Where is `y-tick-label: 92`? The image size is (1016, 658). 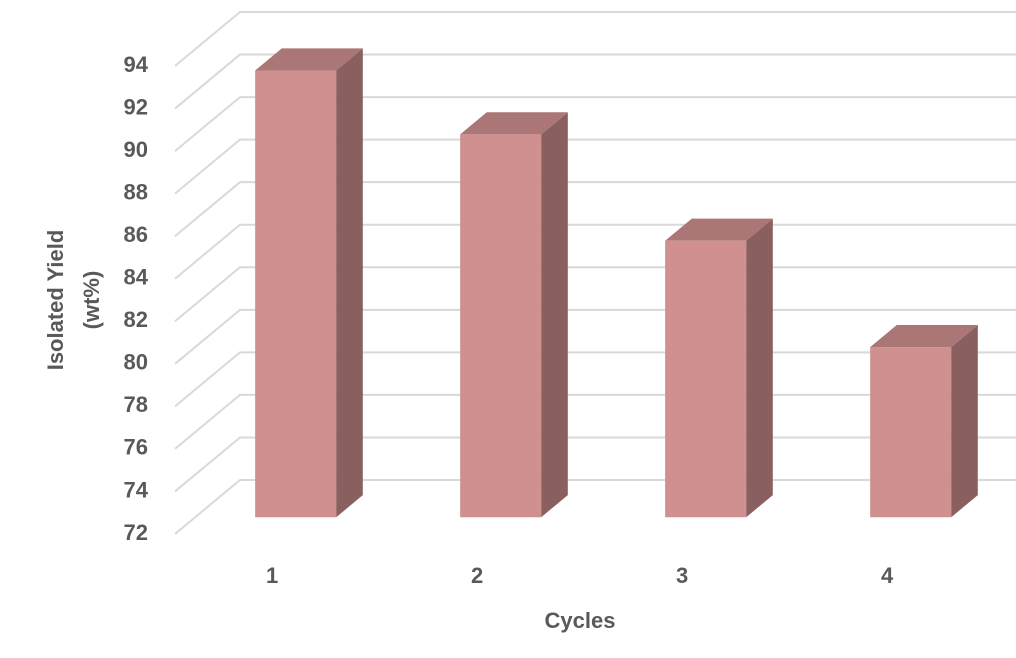
y-tick-label: 92 is located at coordinates (136, 106).